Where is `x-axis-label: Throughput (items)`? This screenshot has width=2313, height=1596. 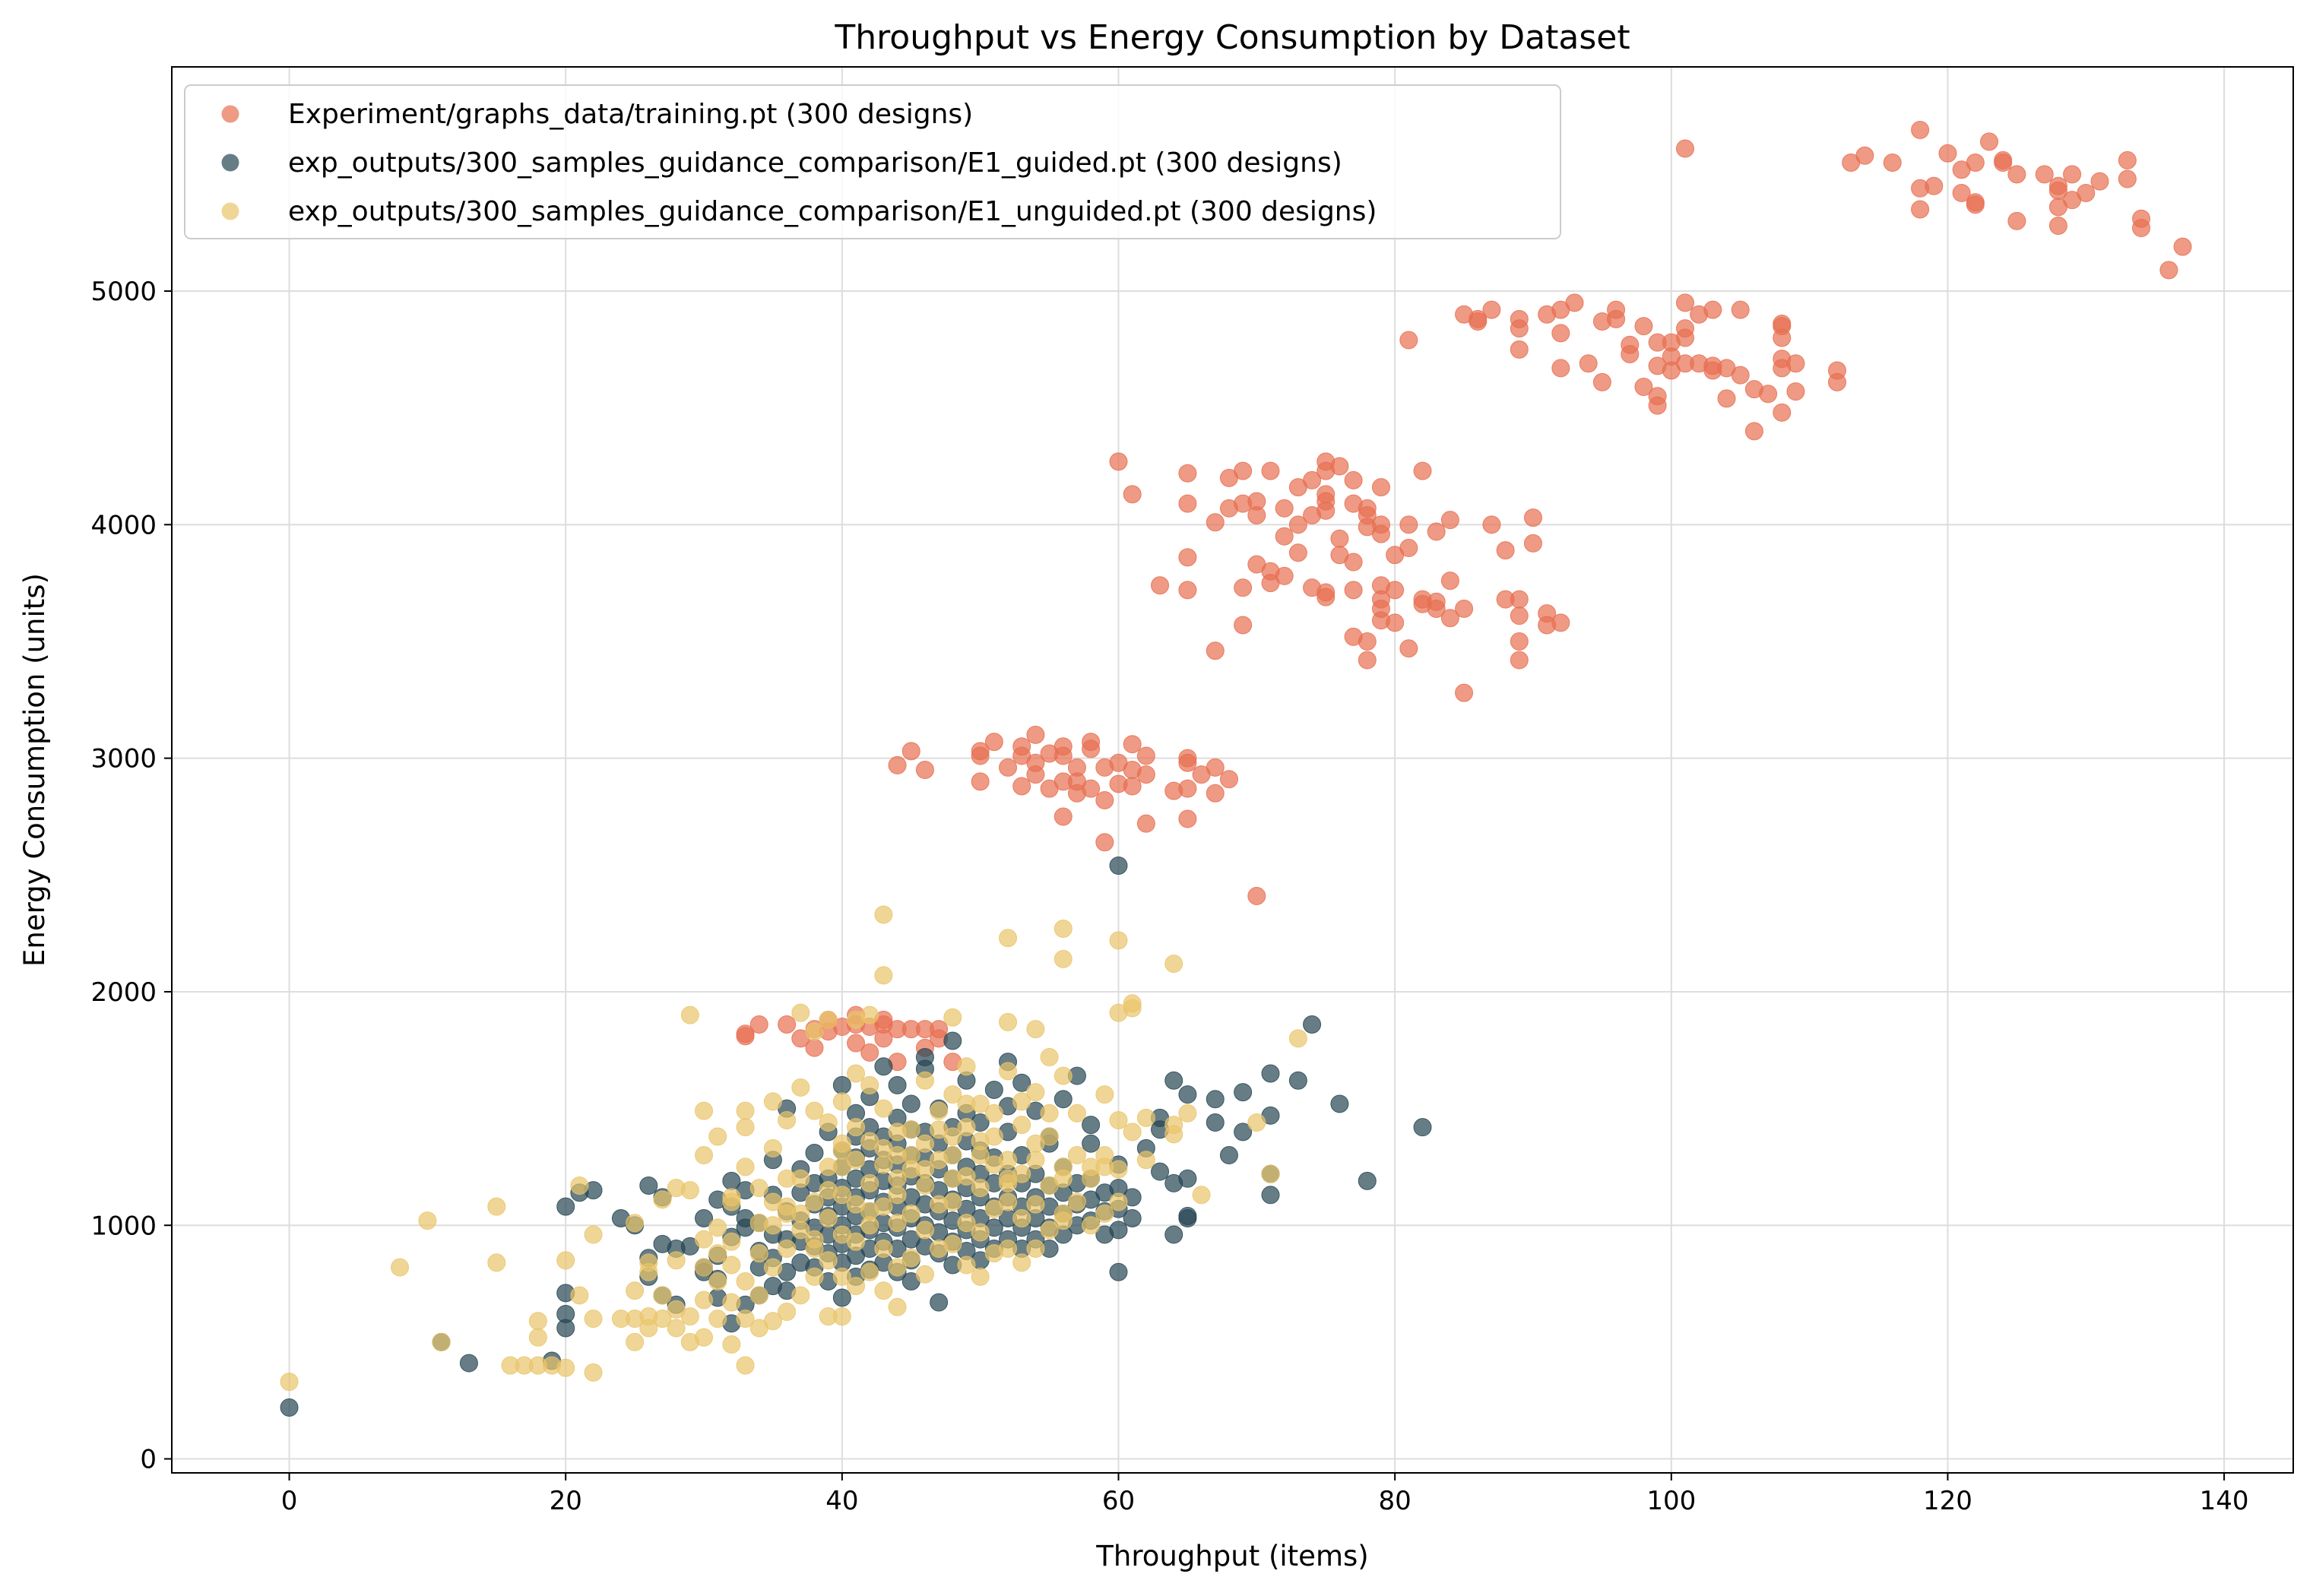
x-axis-label: Throughput (items) is located at coordinates (1231, 1556).